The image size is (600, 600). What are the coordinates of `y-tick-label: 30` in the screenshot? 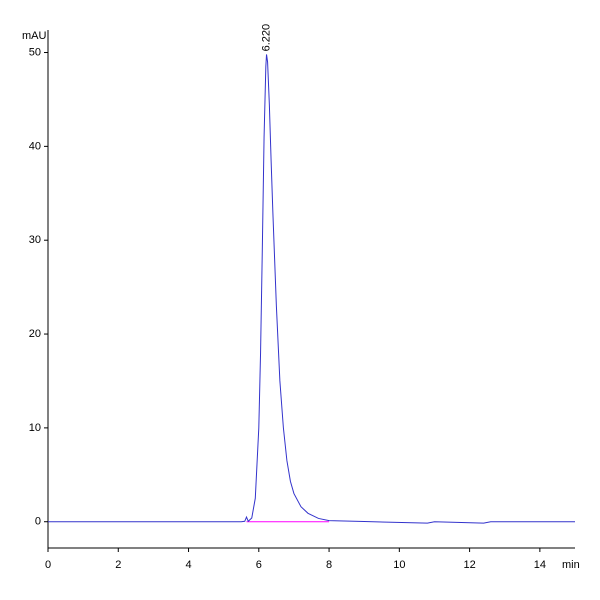 It's located at (35, 240).